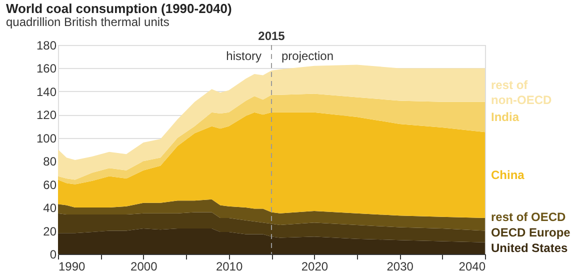  I want to click on y-tick-label: 100, so click(46, 138).